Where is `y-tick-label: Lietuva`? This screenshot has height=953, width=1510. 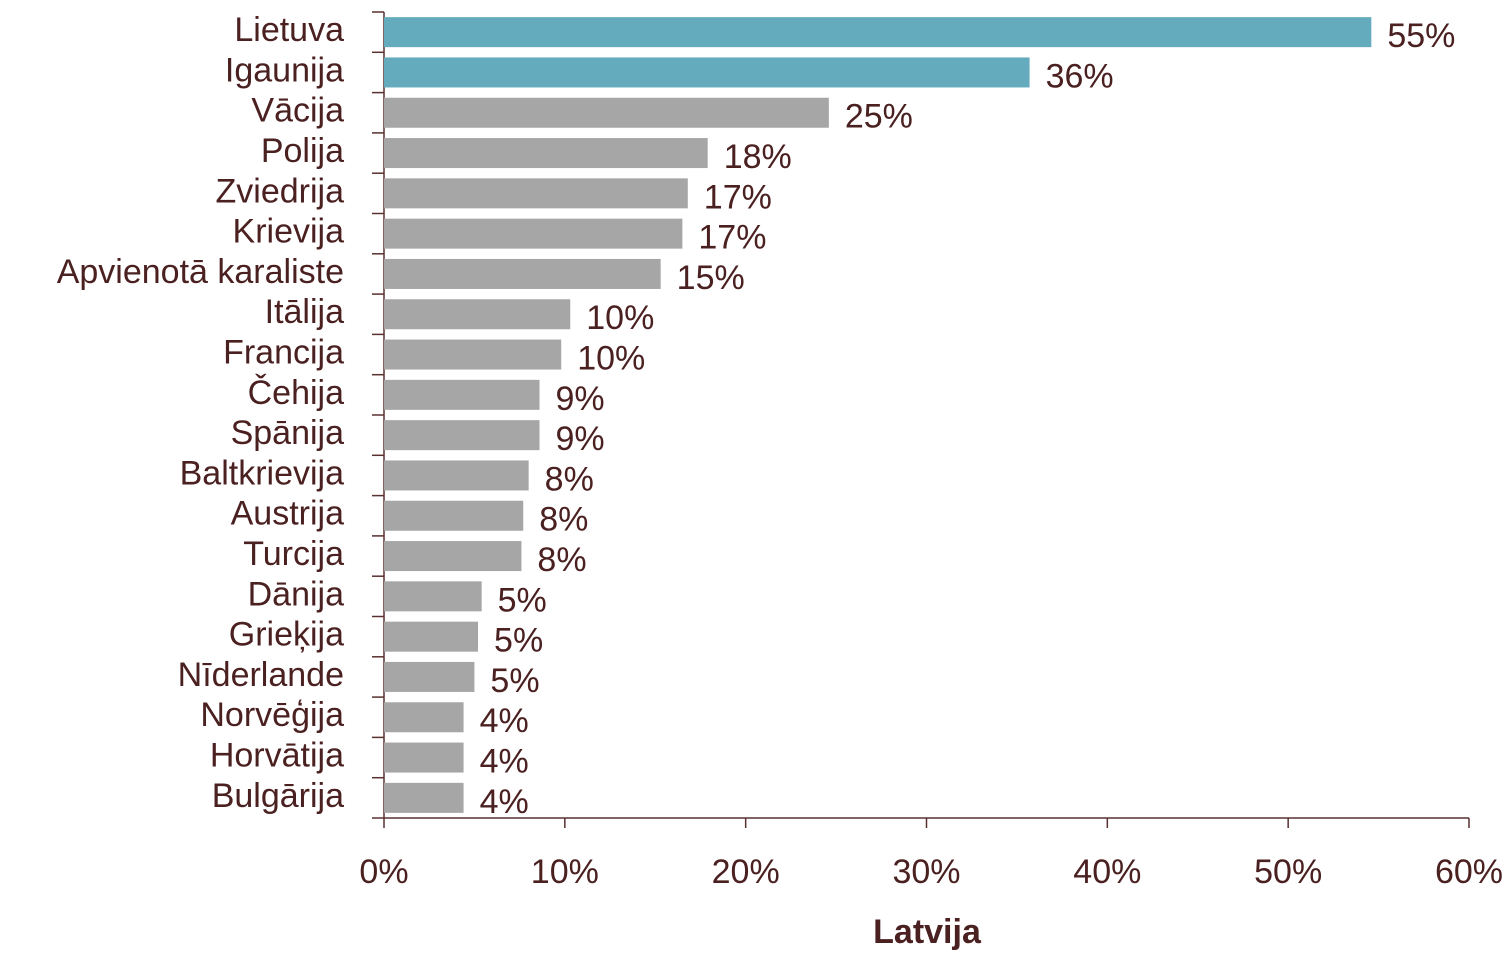
y-tick-label: Lietuva is located at coordinates (289, 30).